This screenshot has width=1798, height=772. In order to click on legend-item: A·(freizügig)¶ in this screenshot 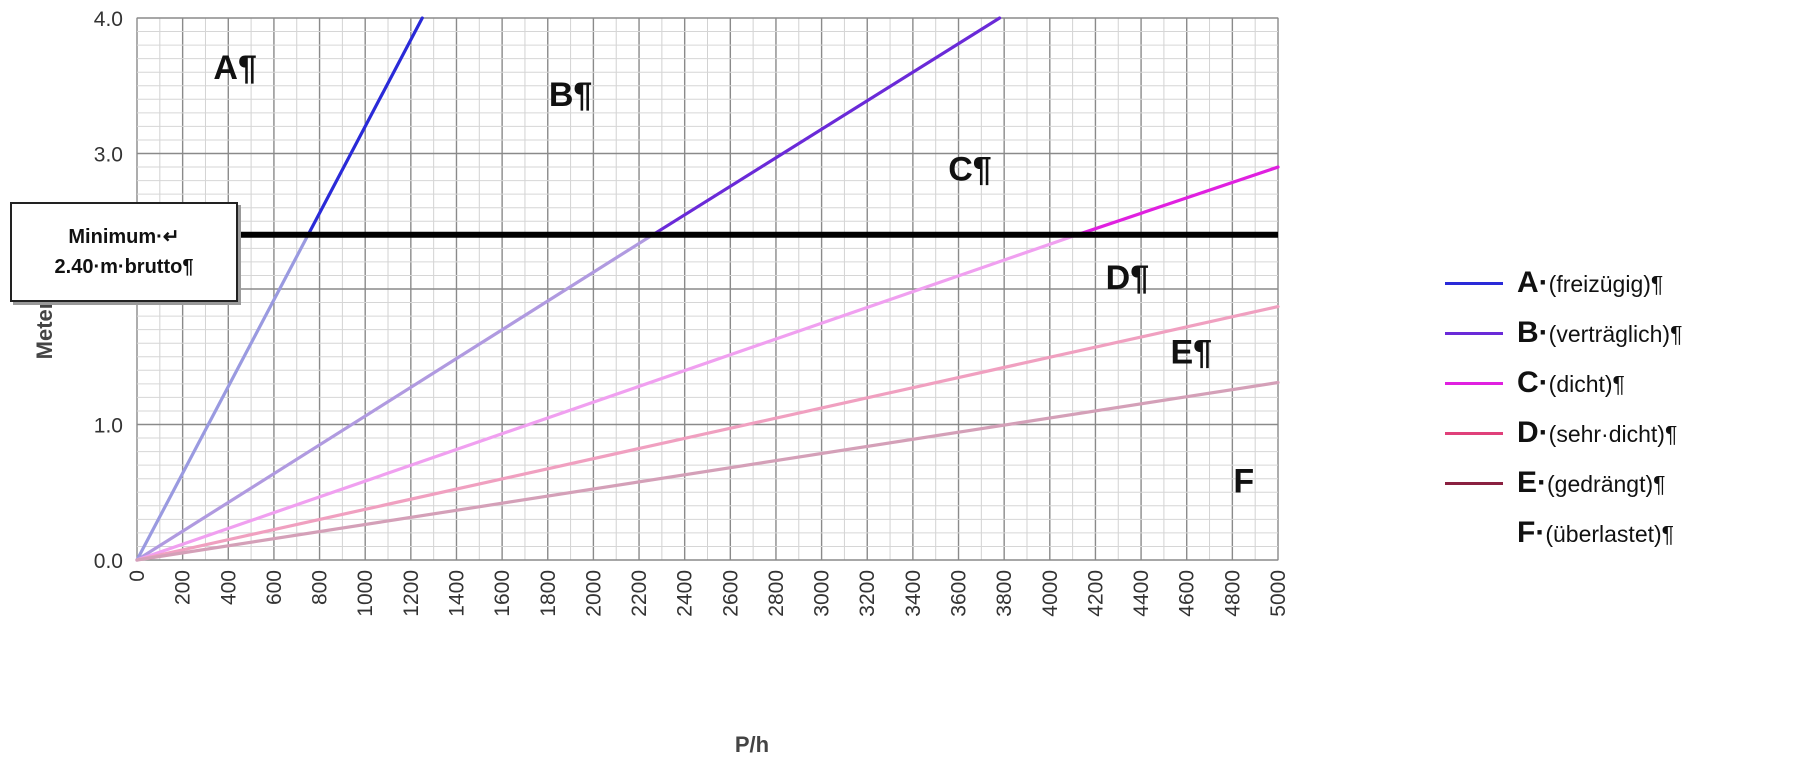, I will do `click(1620, 283)`.